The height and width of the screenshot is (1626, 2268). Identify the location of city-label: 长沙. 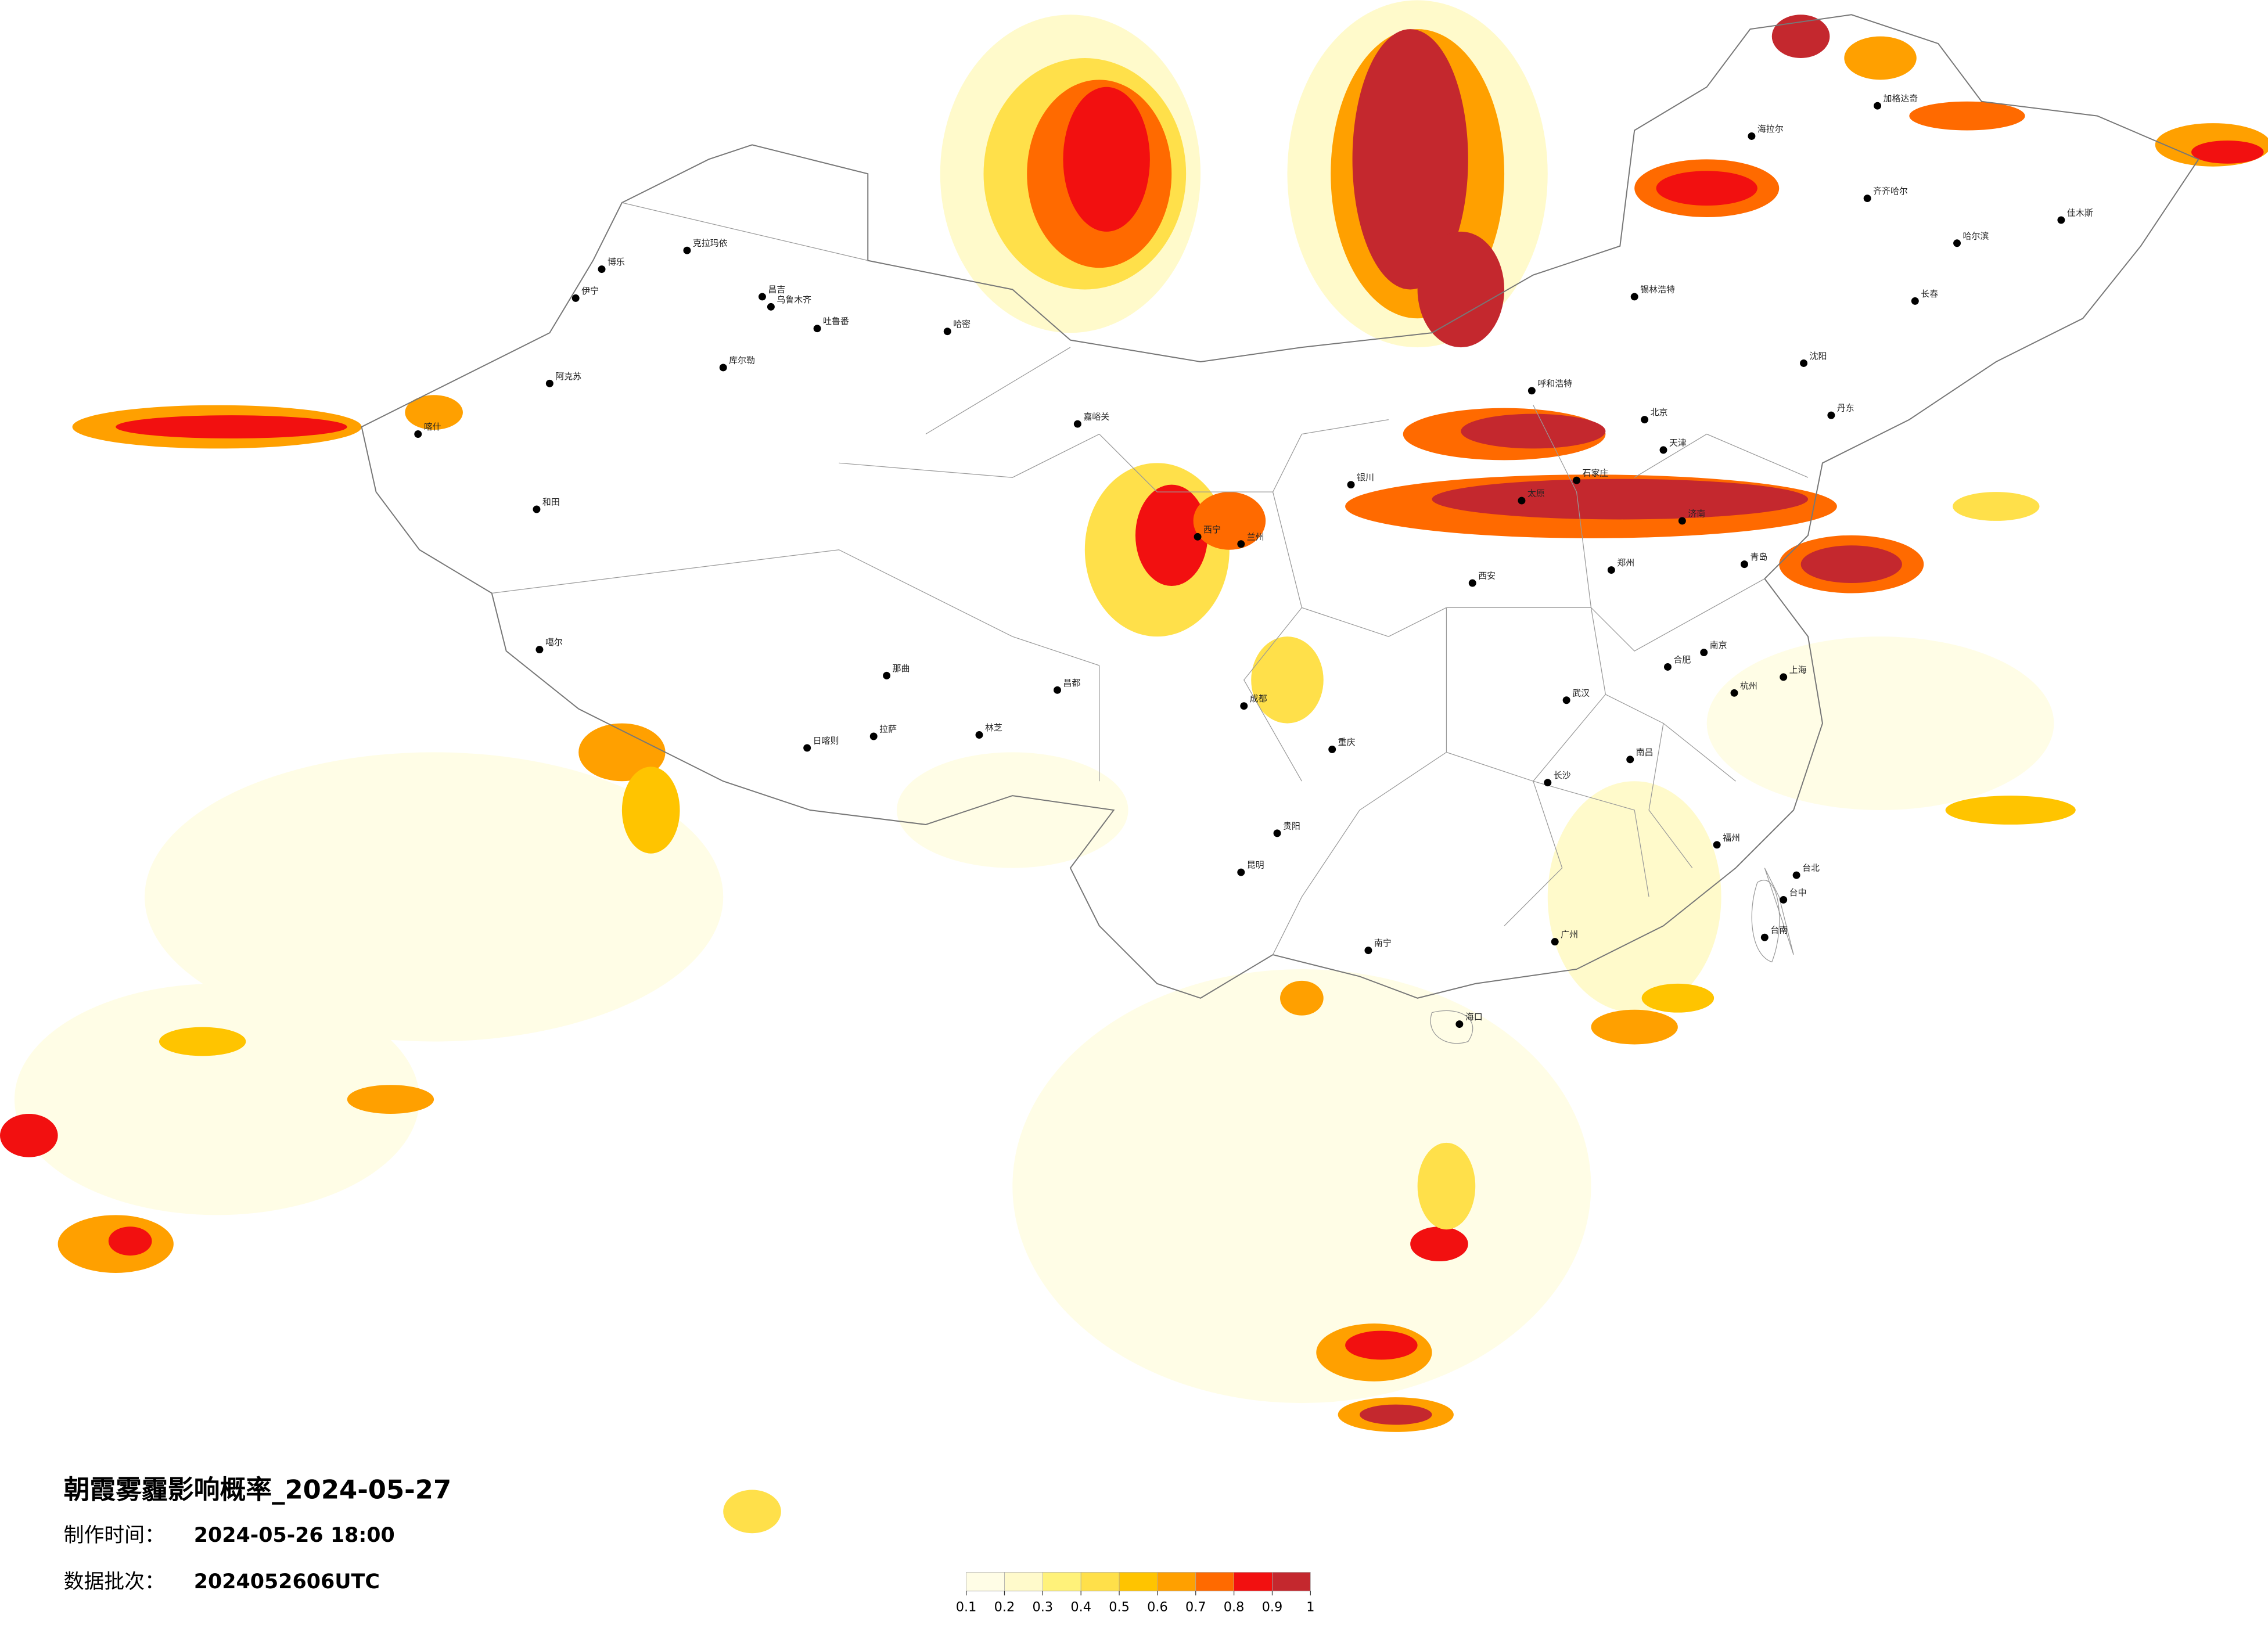
(1562, 775).